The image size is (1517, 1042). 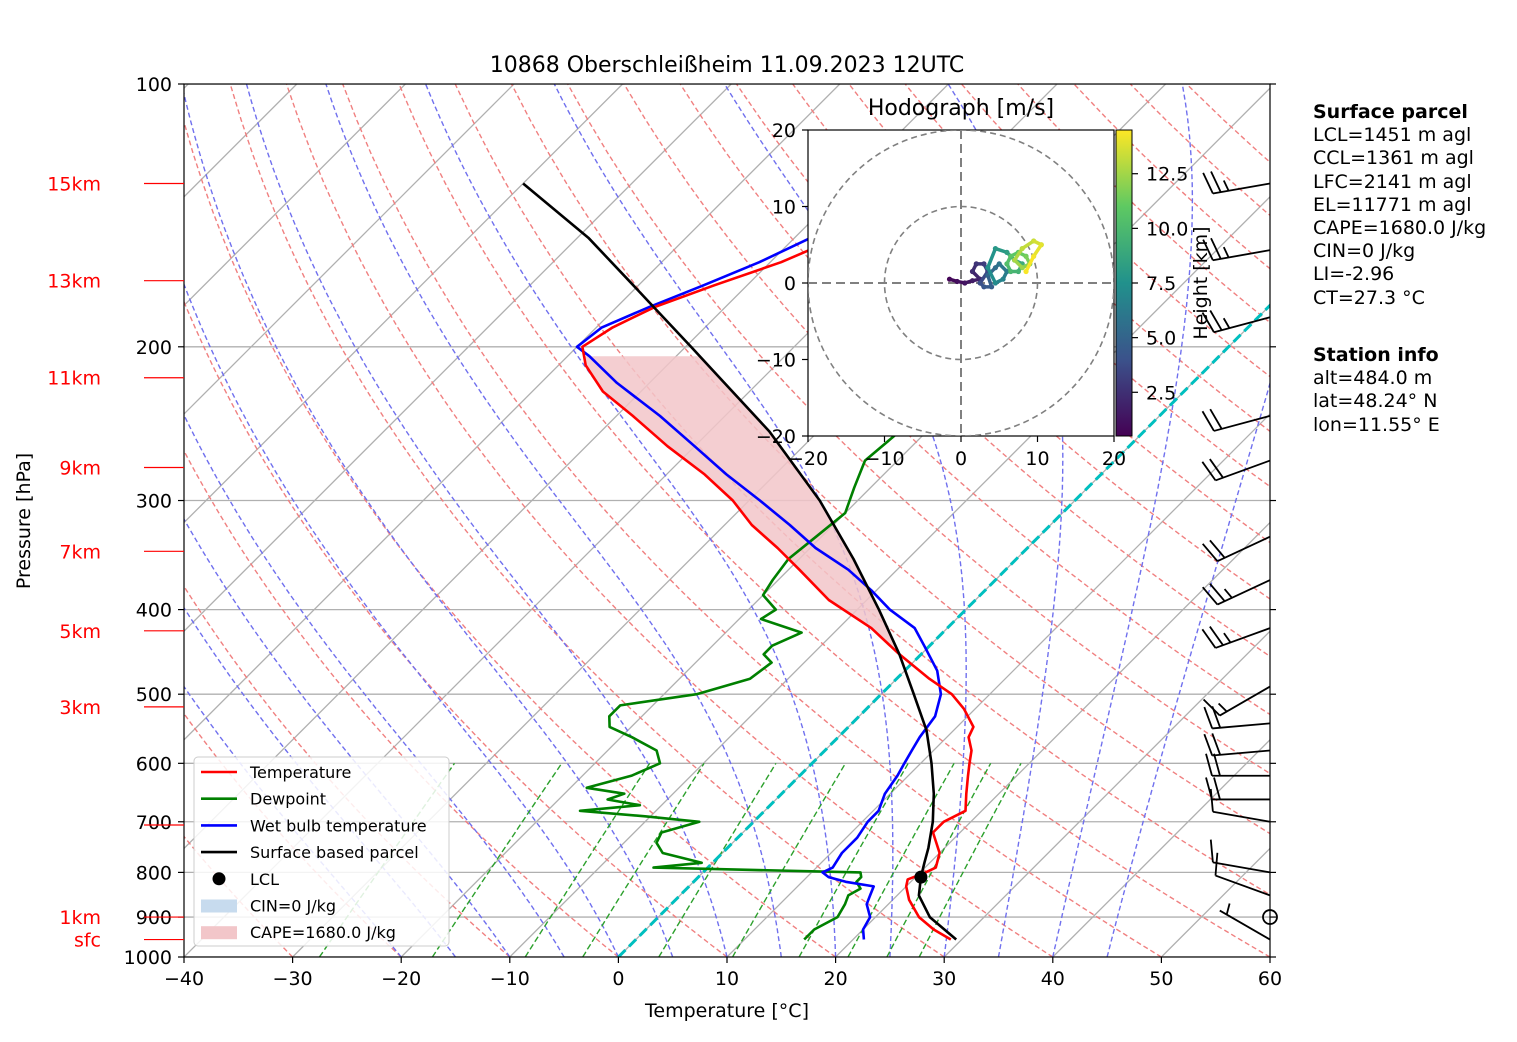 I want to click on y-tick-label: 500, so click(x=154, y=695).